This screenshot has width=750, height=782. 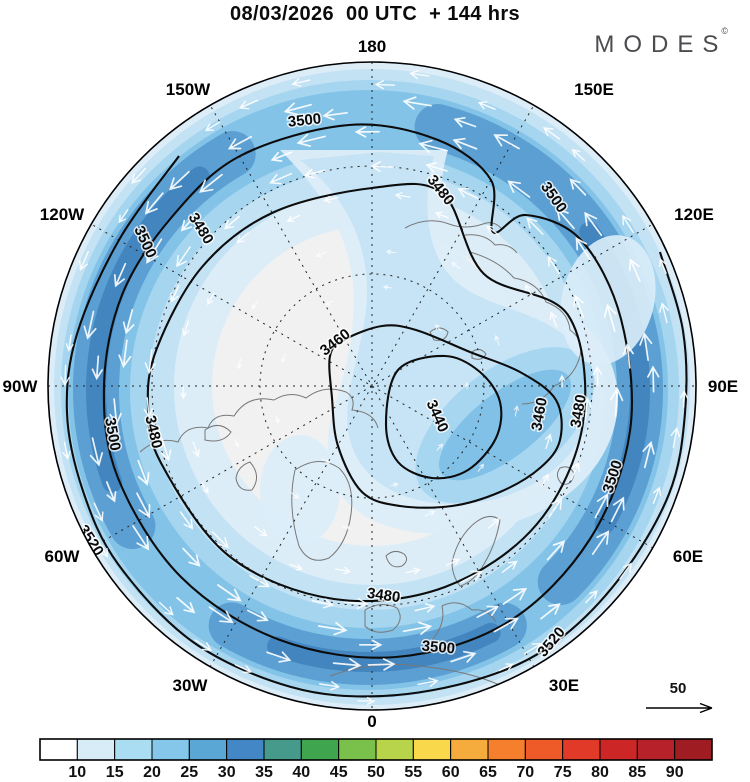 What do you see at coordinates (115, 772) in the screenshot?
I see `colorbar-tick: 15` at bounding box center [115, 772].